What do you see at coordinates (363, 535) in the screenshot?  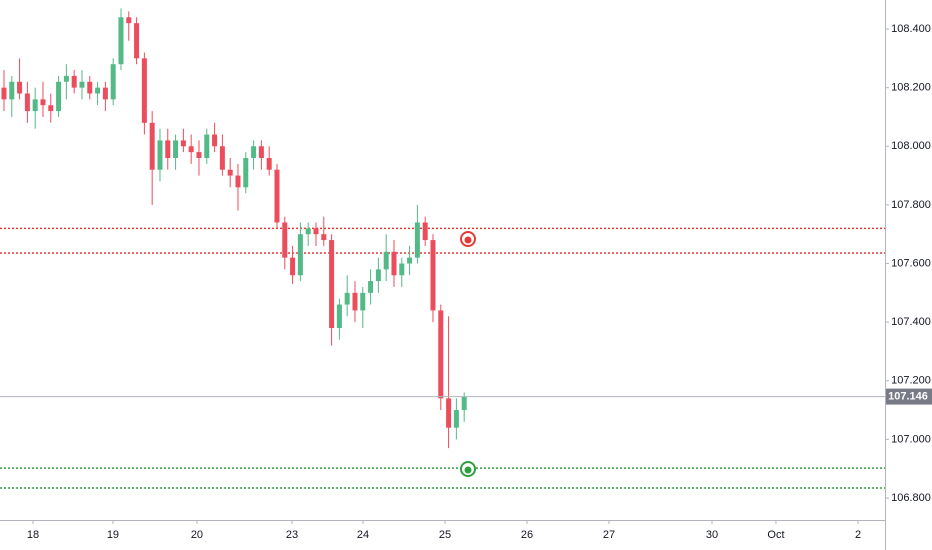 I see `x-tick-label: 24` at bounding box center [363, 535].